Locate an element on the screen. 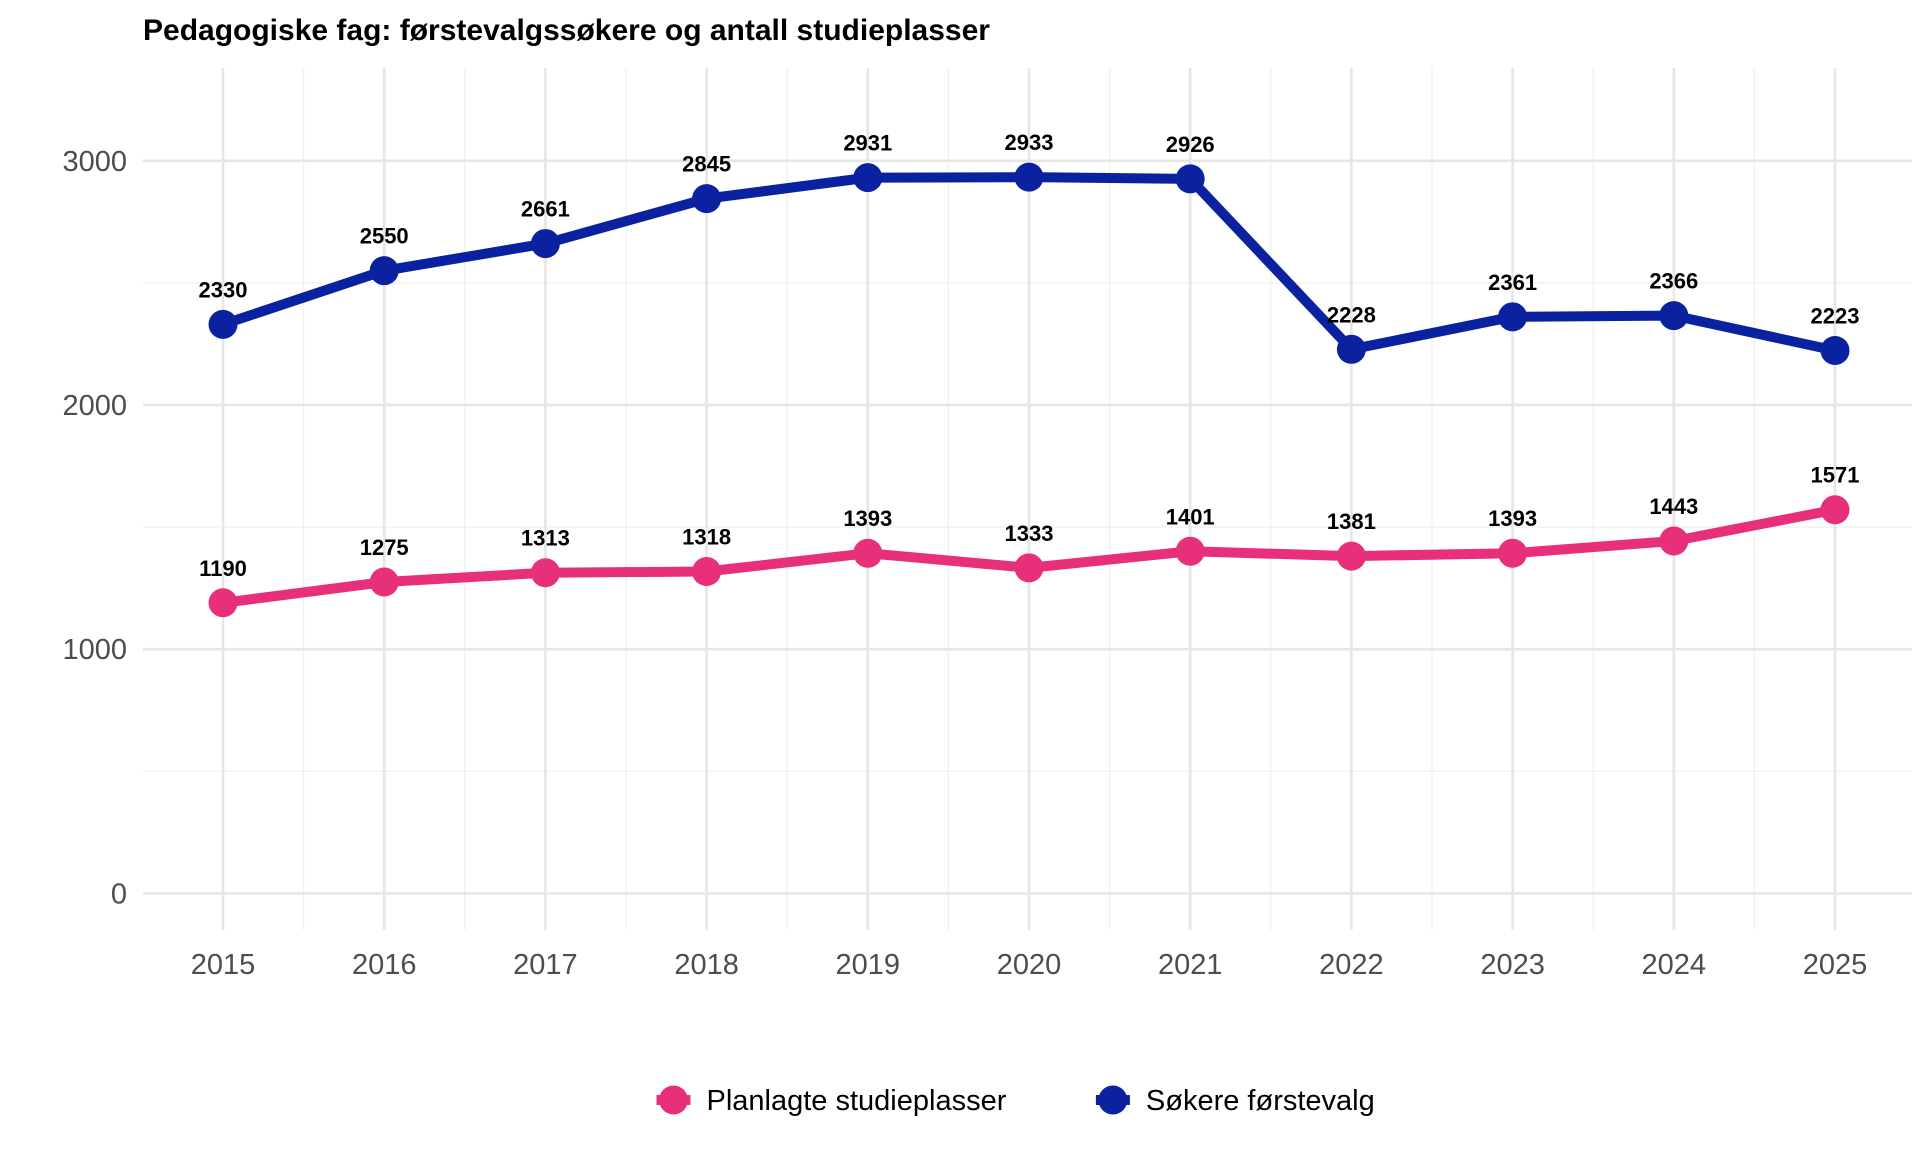 The height and width of the screenshot is (1152, 1920). legend-item: Søkere førstevalg is located at coordinates (1235, 1101).